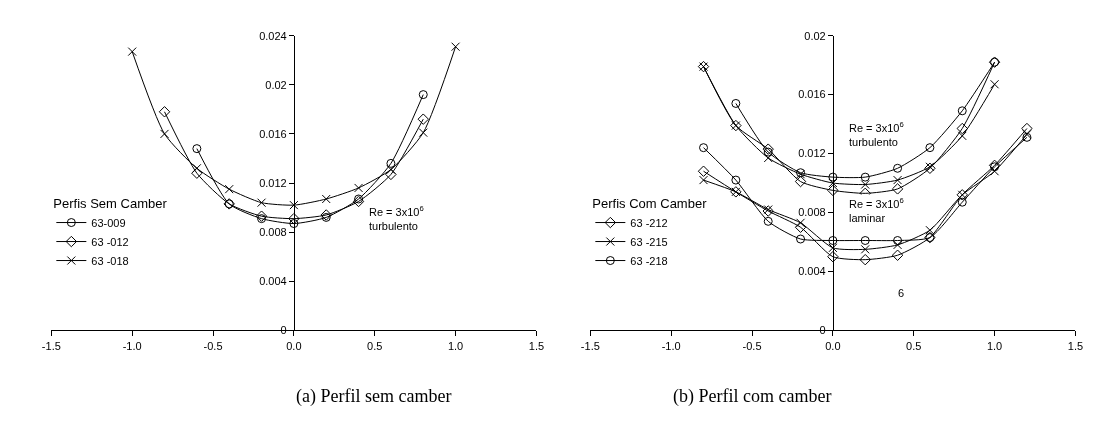  What do you see at coordinates (901, 293) in the screenshot?
I see `text: 6` at bounding box center [901, 293].